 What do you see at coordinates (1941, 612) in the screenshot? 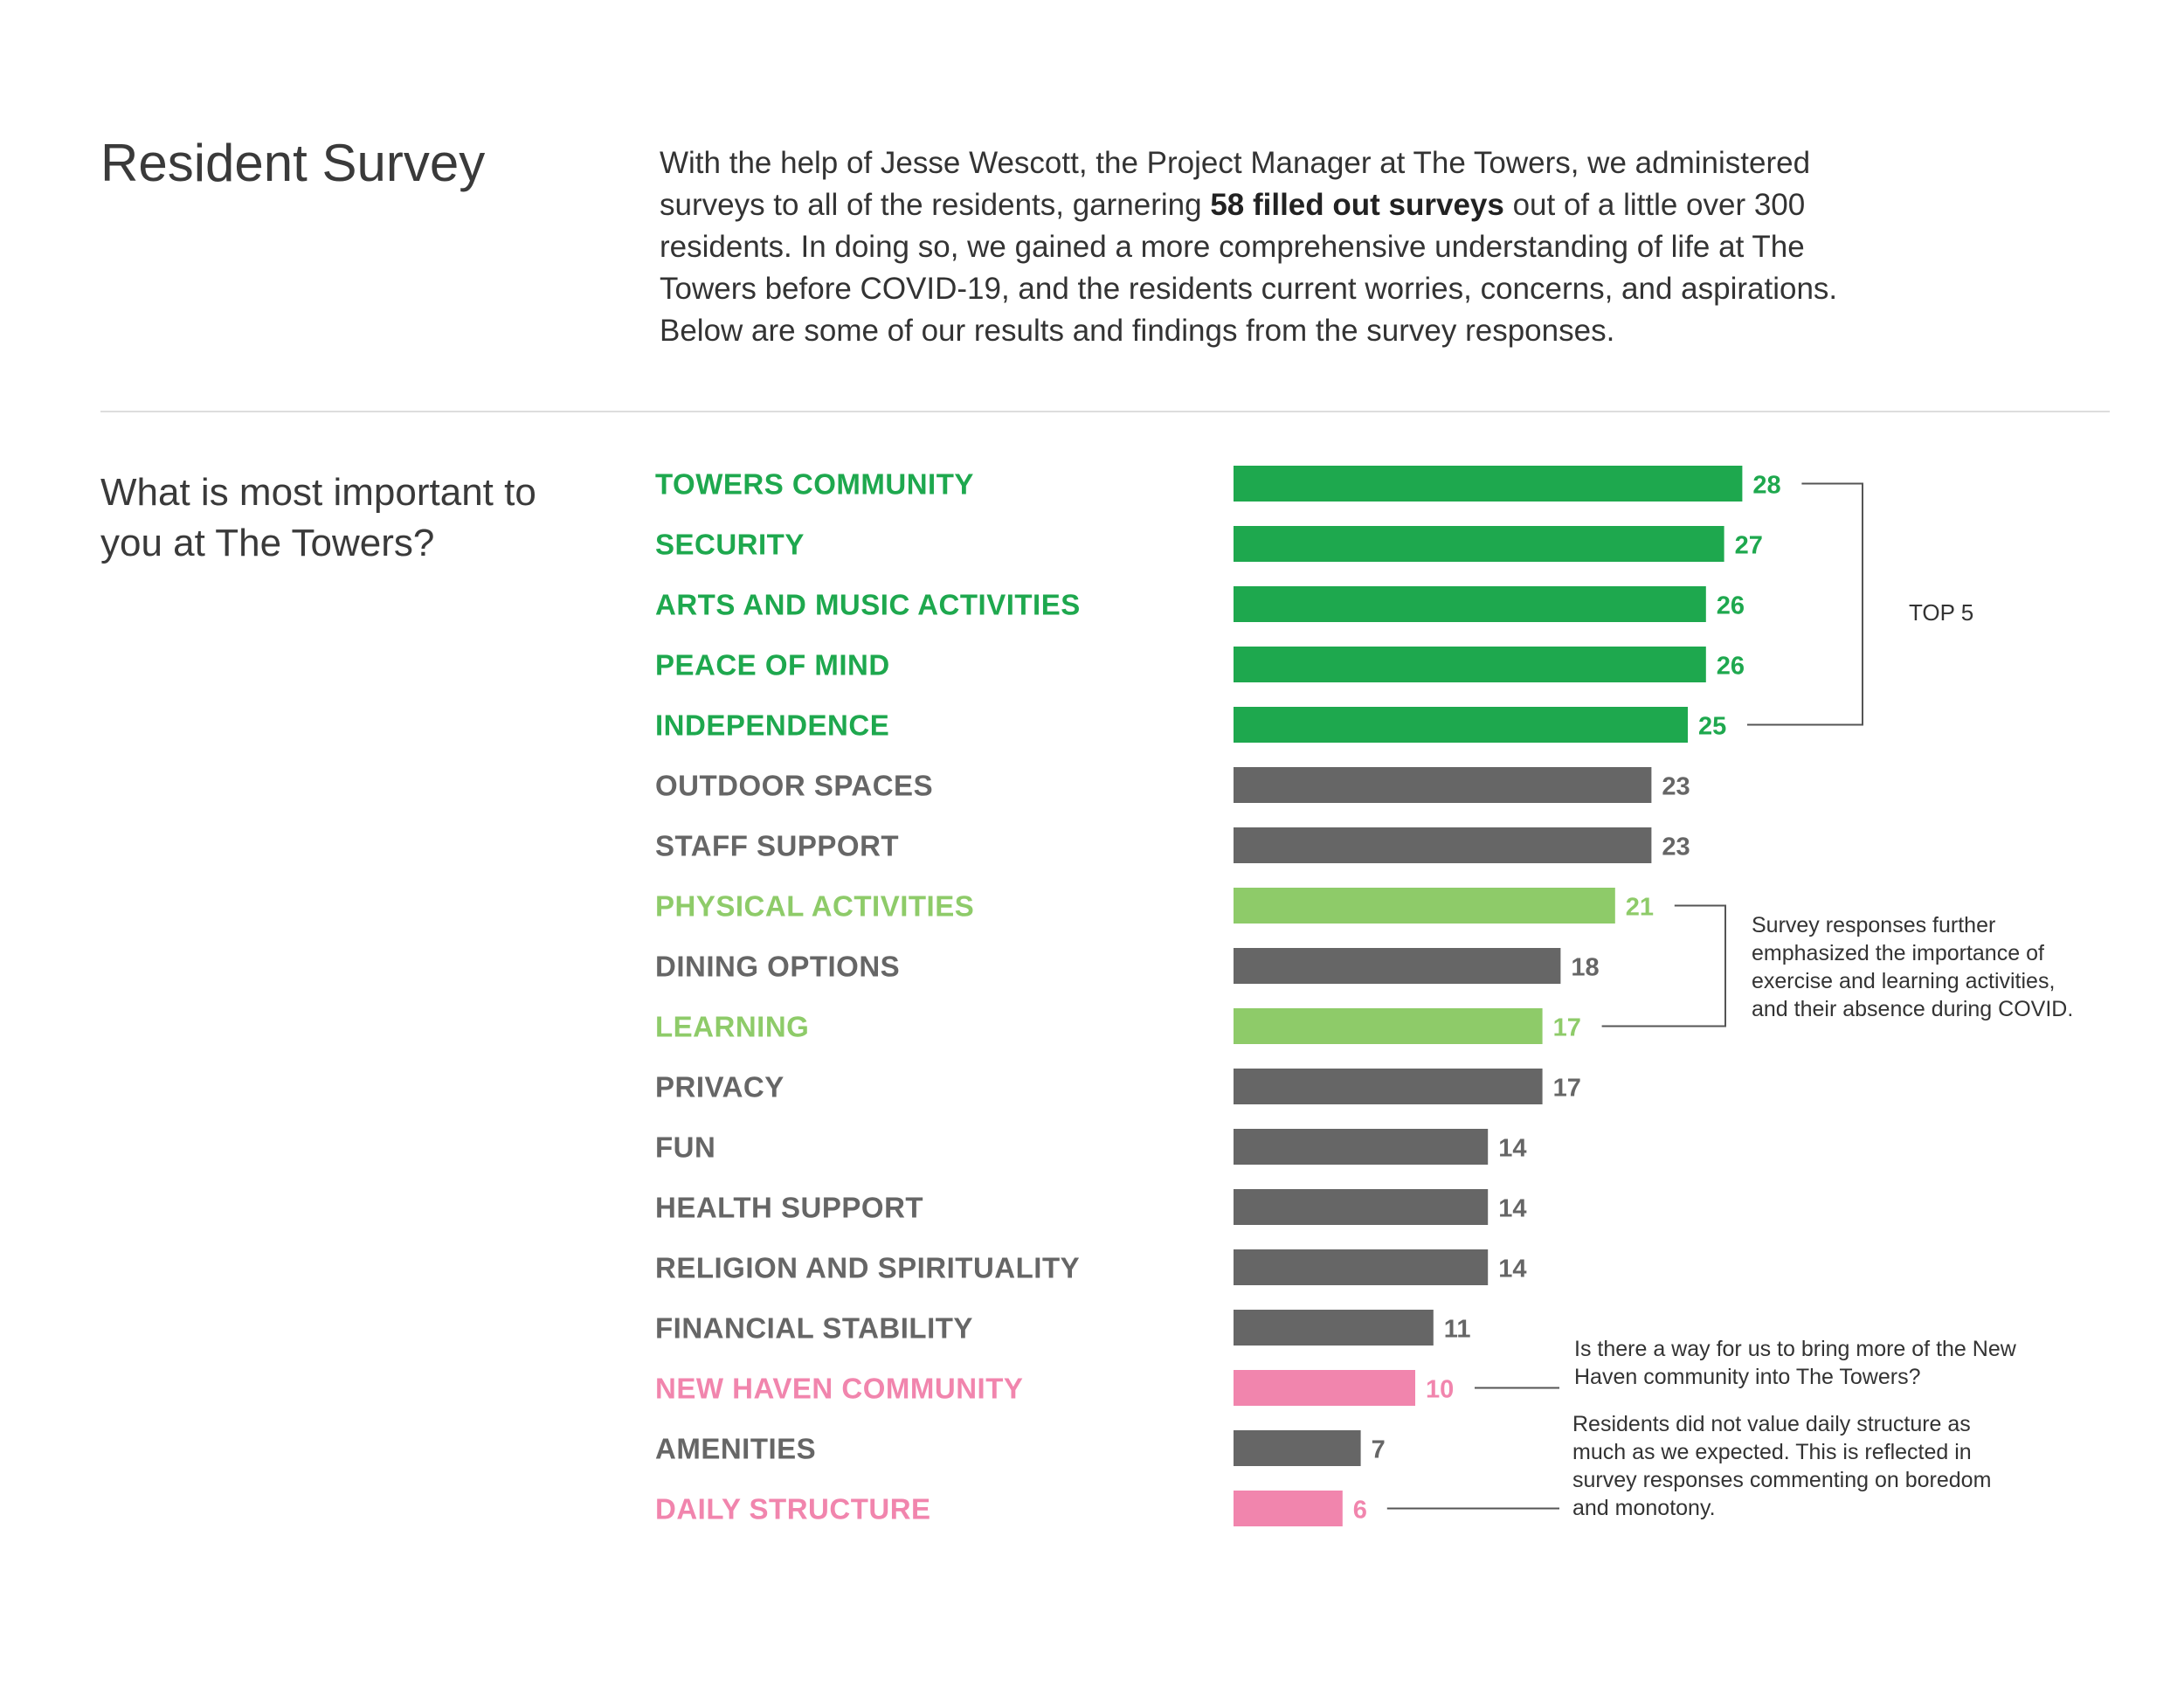
I see `top5-label: TOP 5` at bounding box center [1941, 612].